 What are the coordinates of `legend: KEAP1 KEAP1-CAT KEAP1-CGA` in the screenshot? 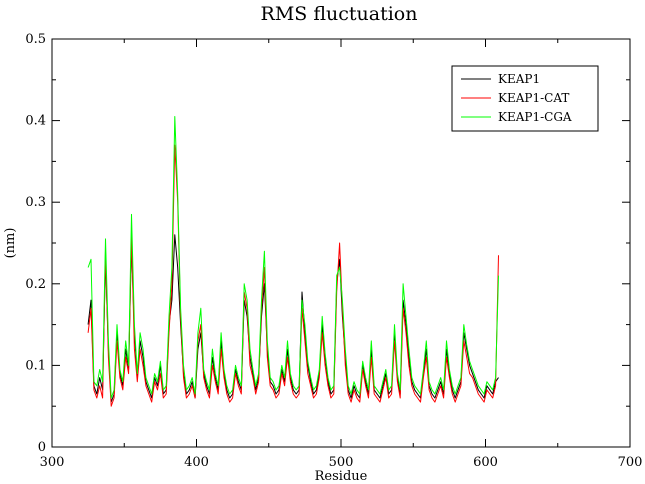 It's located at (525, 98).